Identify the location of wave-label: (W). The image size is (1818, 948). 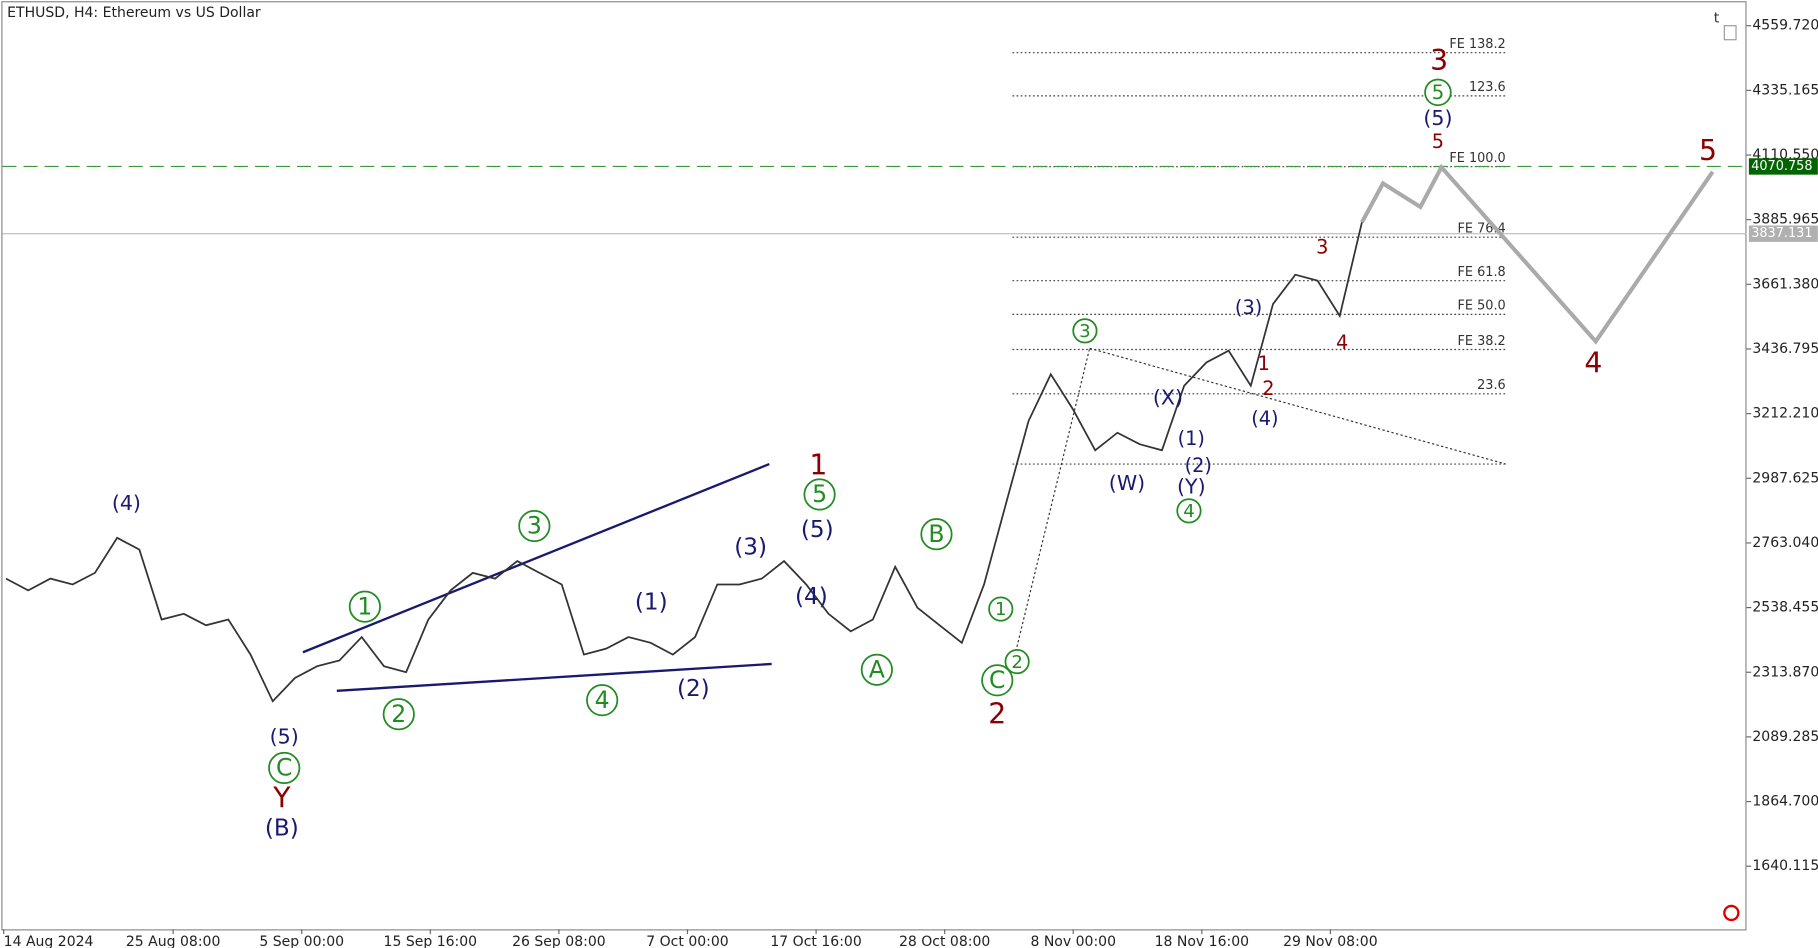
(1127, 483).